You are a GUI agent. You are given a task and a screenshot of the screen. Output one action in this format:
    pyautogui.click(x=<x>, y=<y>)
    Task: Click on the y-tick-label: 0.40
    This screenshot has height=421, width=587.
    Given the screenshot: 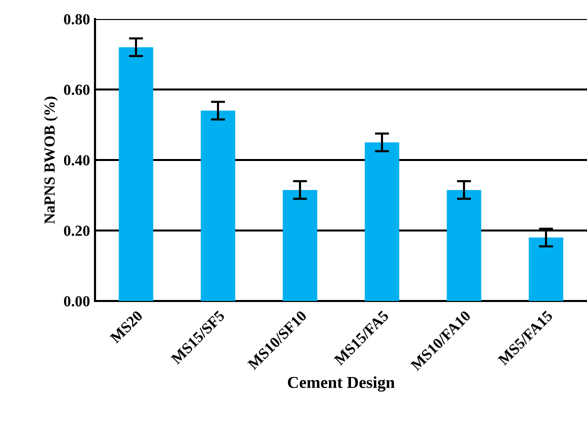 What is the action you would take?
    pyautogui.click(x=77, y=160)
    